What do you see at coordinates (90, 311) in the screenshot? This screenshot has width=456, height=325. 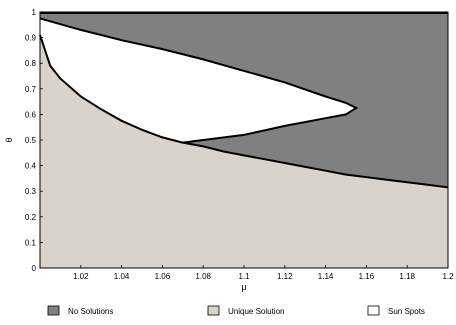 I see `legend-label: No Solutions` at bounding box center [90, 311].